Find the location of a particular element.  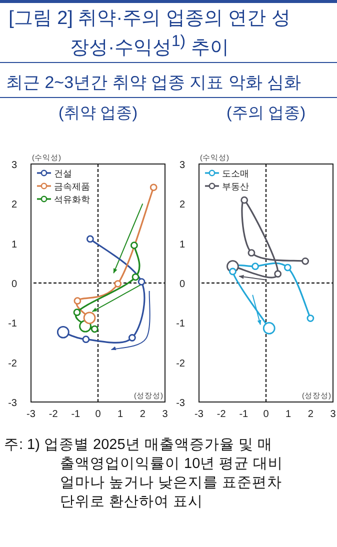

legend-label: 건설 is located at coordinates (63, 173).